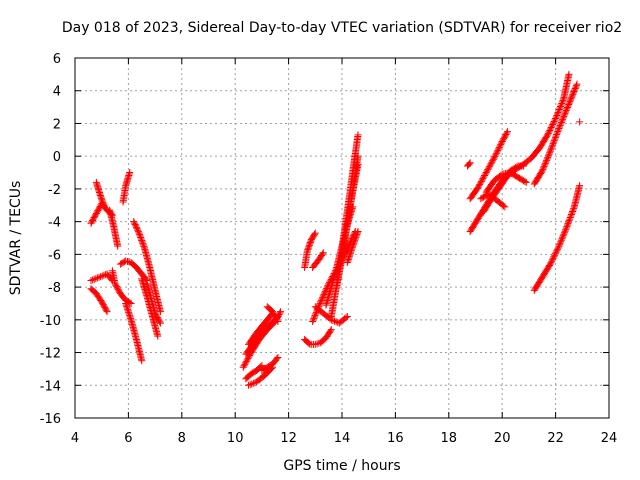 This screenshot has width=640, height=480. I want to click on x-tick-label: 20, so click(502, 438).